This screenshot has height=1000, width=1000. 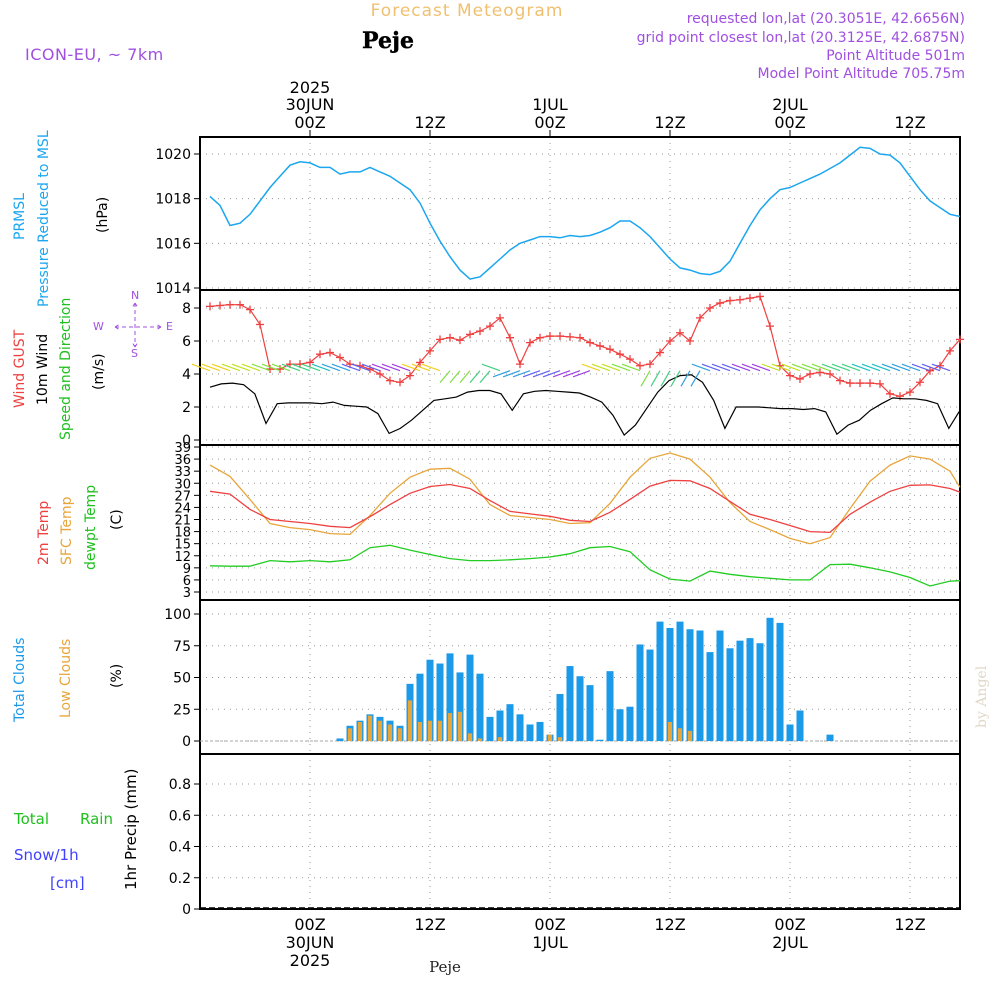 I want to click on y-tick-label: 1018, so click(x=173, y=200).